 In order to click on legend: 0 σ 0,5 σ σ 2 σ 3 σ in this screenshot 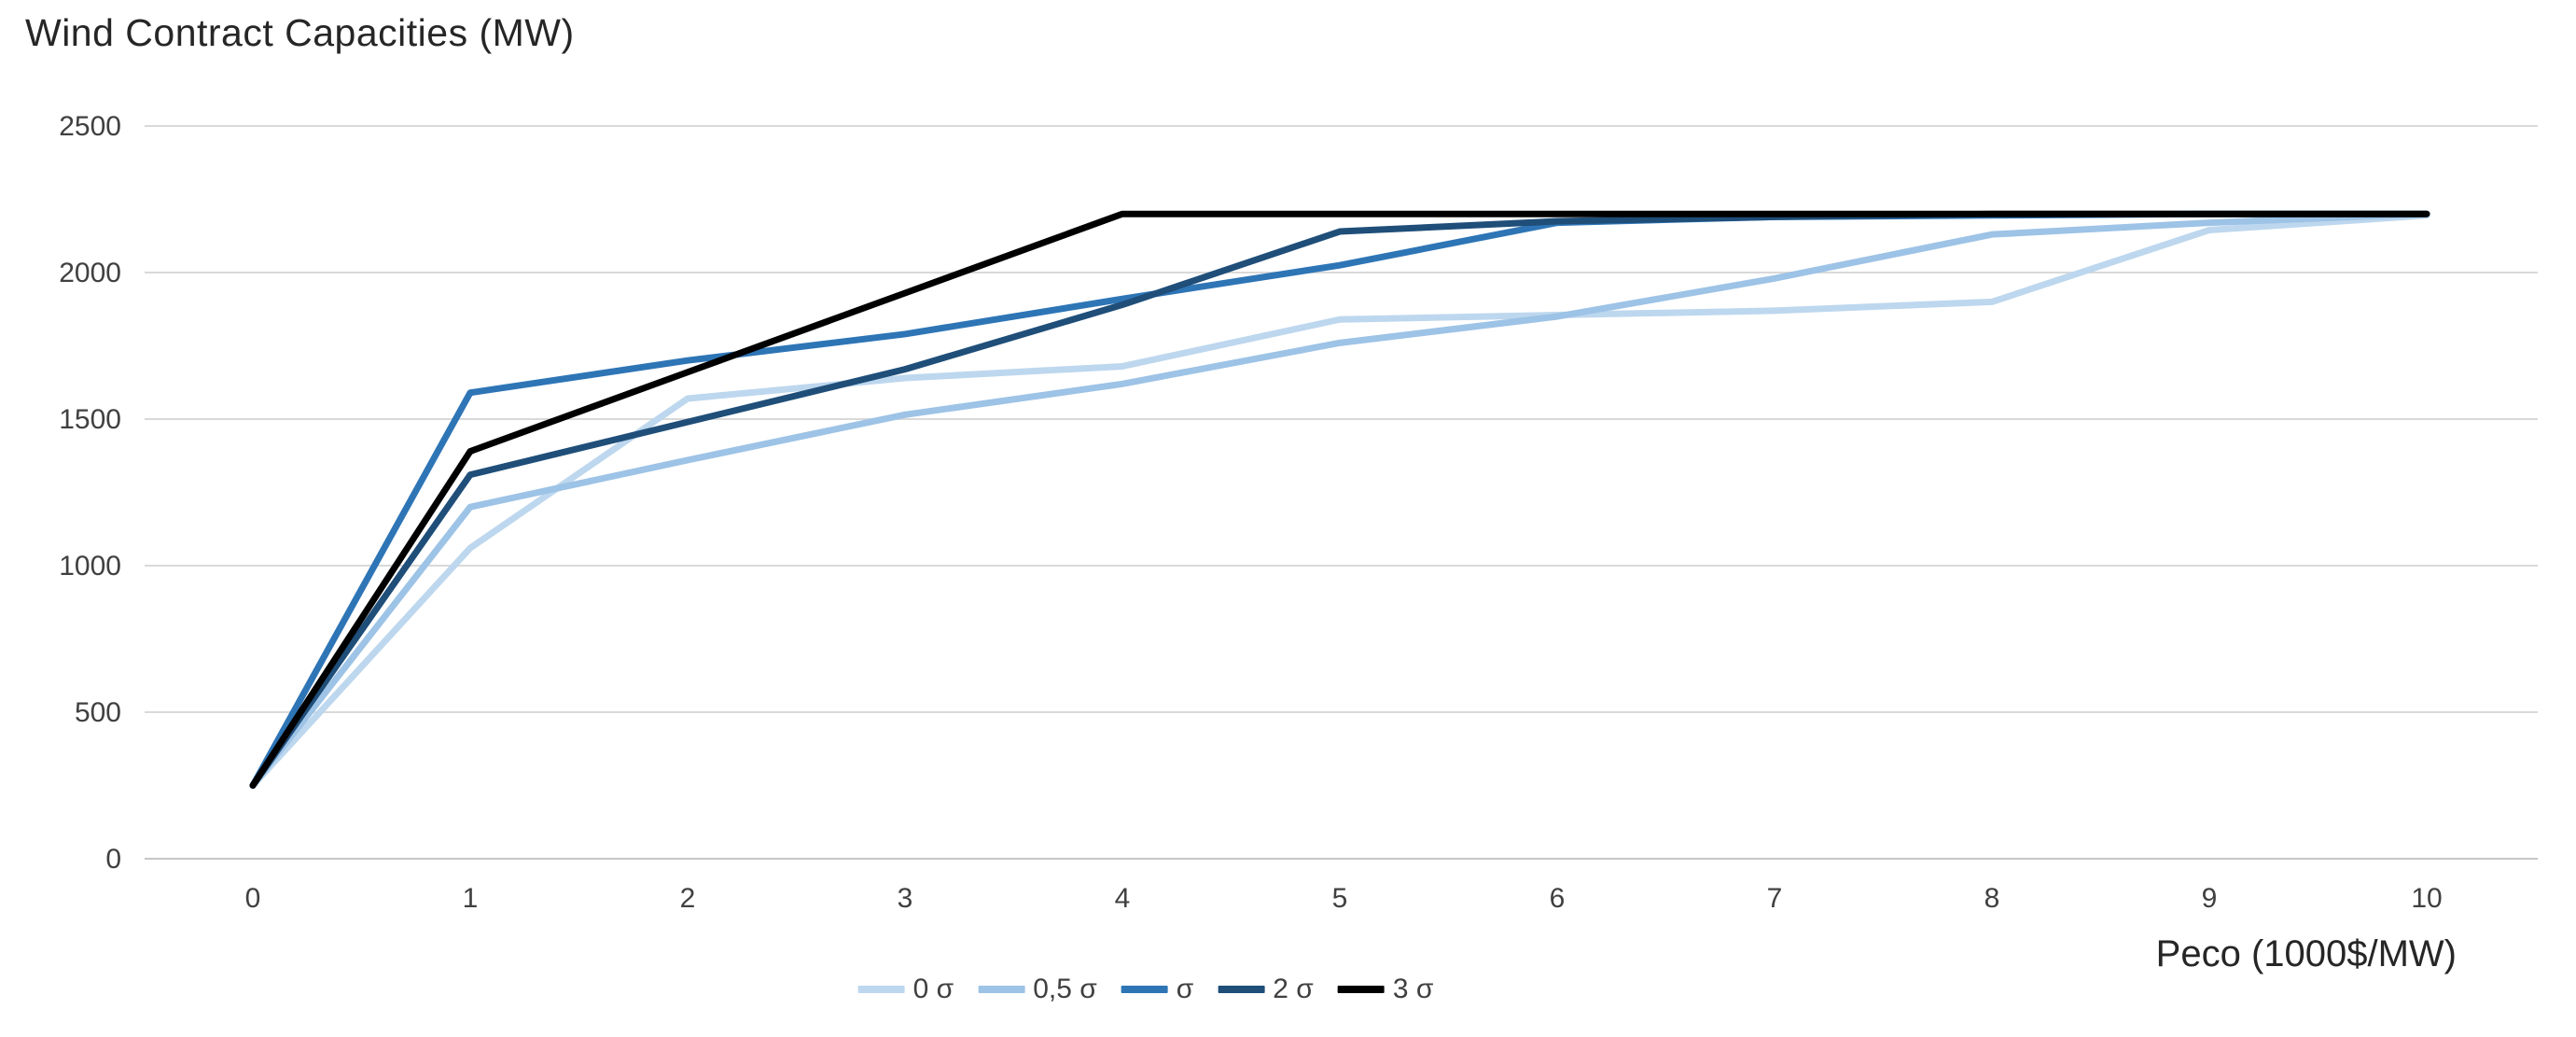, I will do `click(1145, 990)`.